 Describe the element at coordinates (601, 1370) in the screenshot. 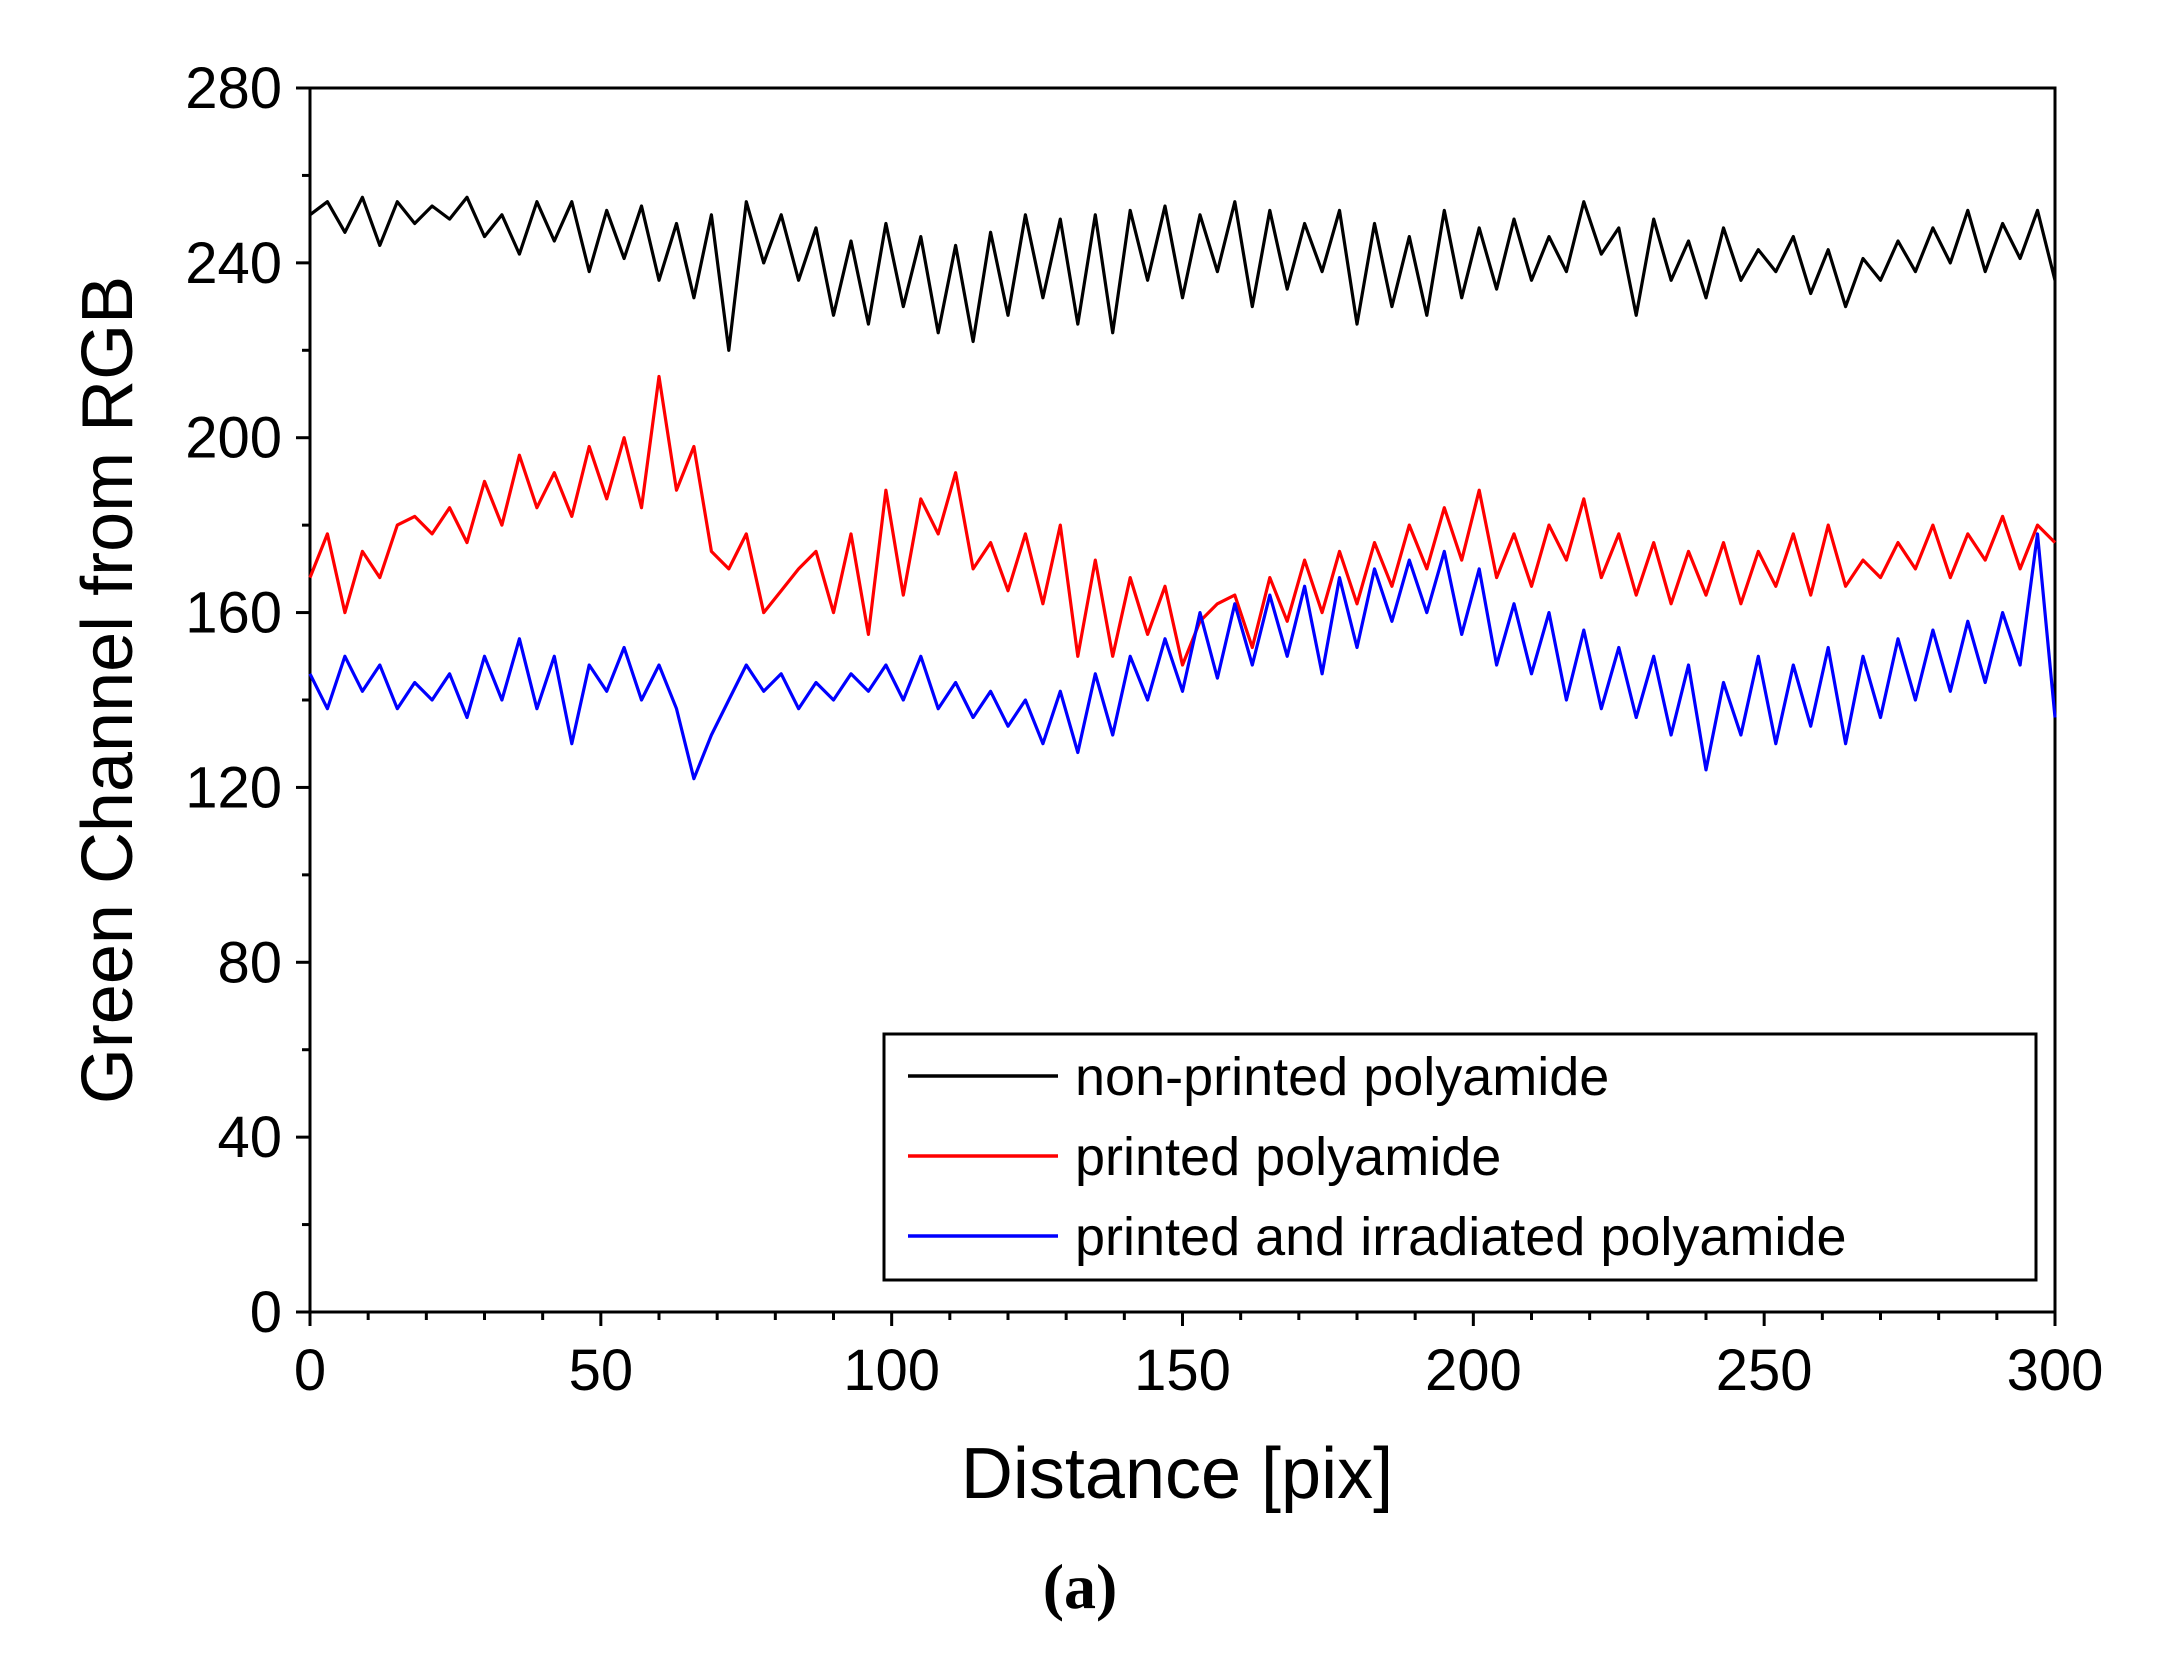

I see `x-tick-label: 50` at that location.